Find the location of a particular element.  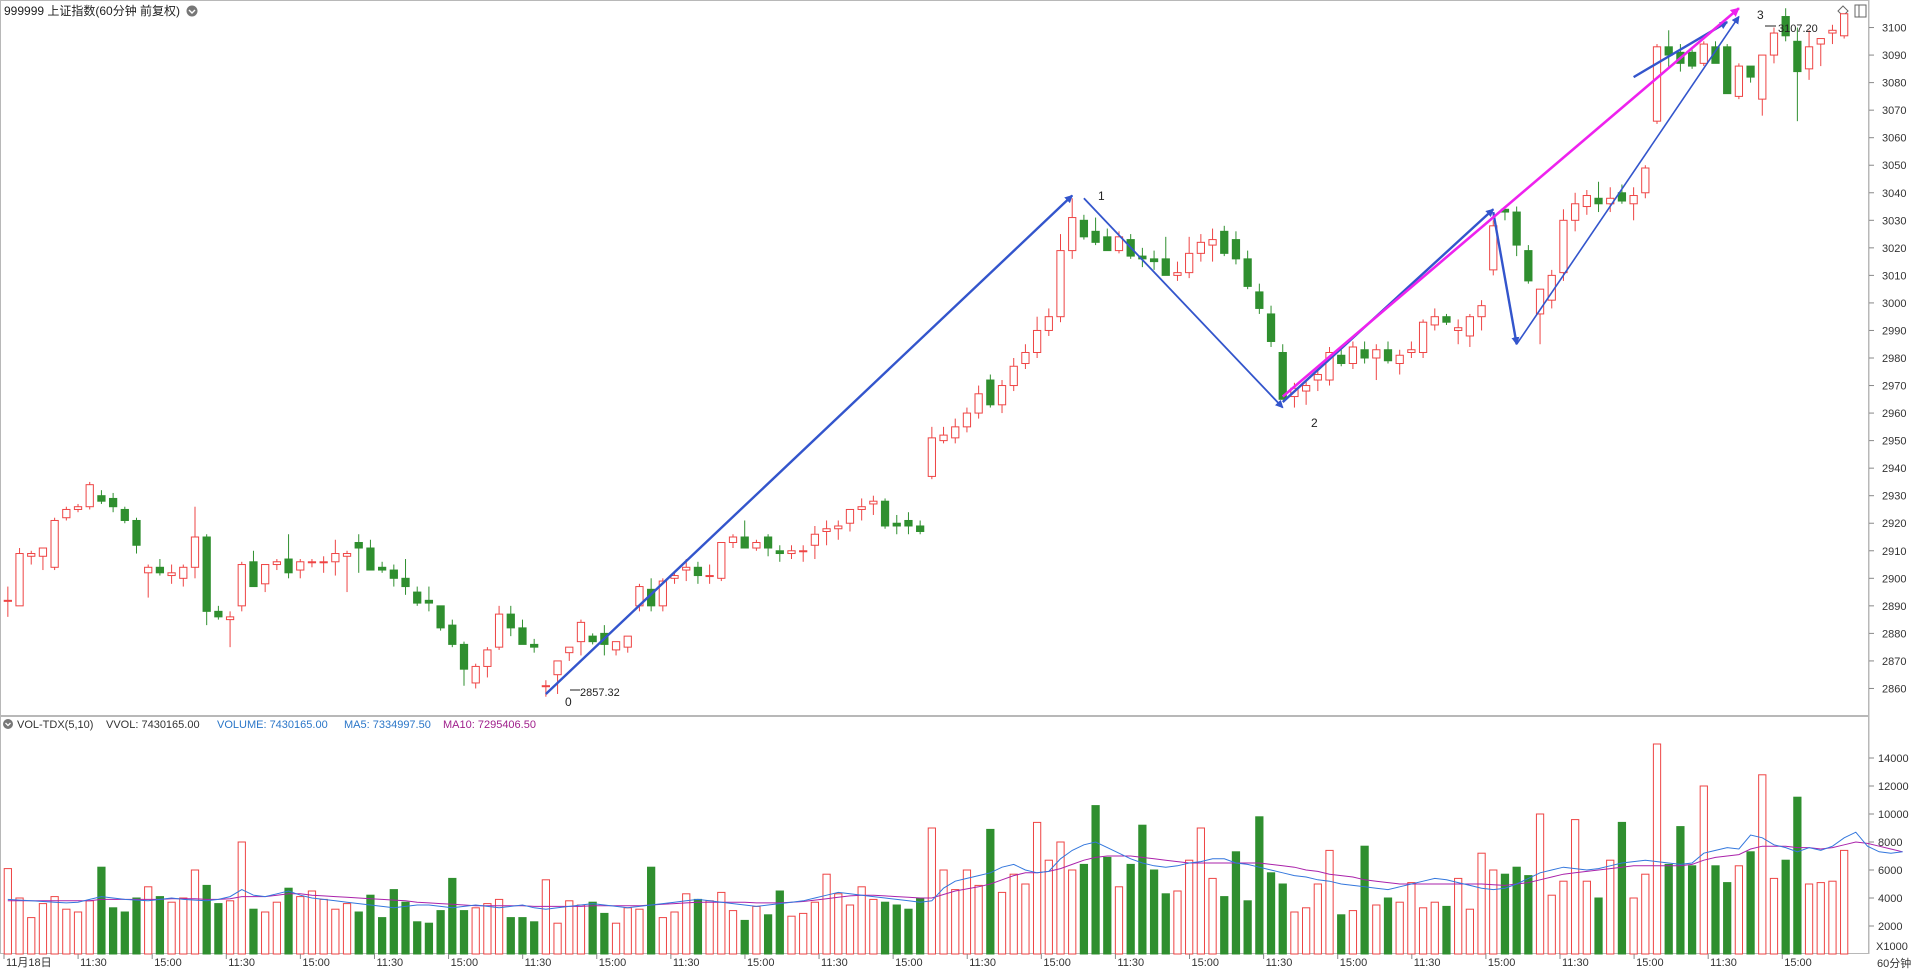

time-tick-label: 15:00 is located at coordinates (168, 963).